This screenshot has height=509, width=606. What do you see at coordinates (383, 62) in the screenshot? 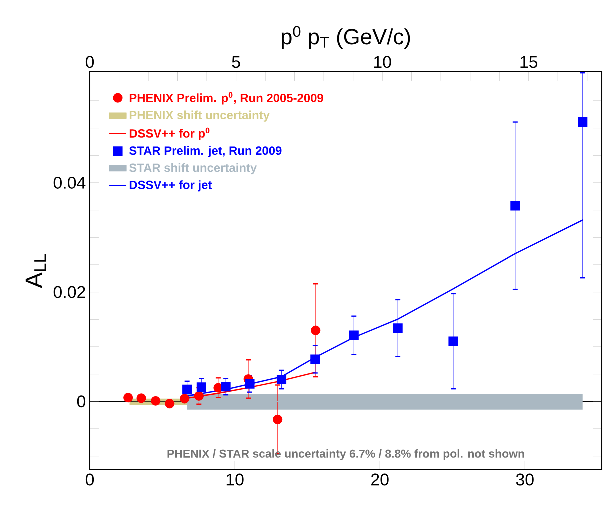
I see `x2-tick-label: 10` at bounding box center [383, 62].